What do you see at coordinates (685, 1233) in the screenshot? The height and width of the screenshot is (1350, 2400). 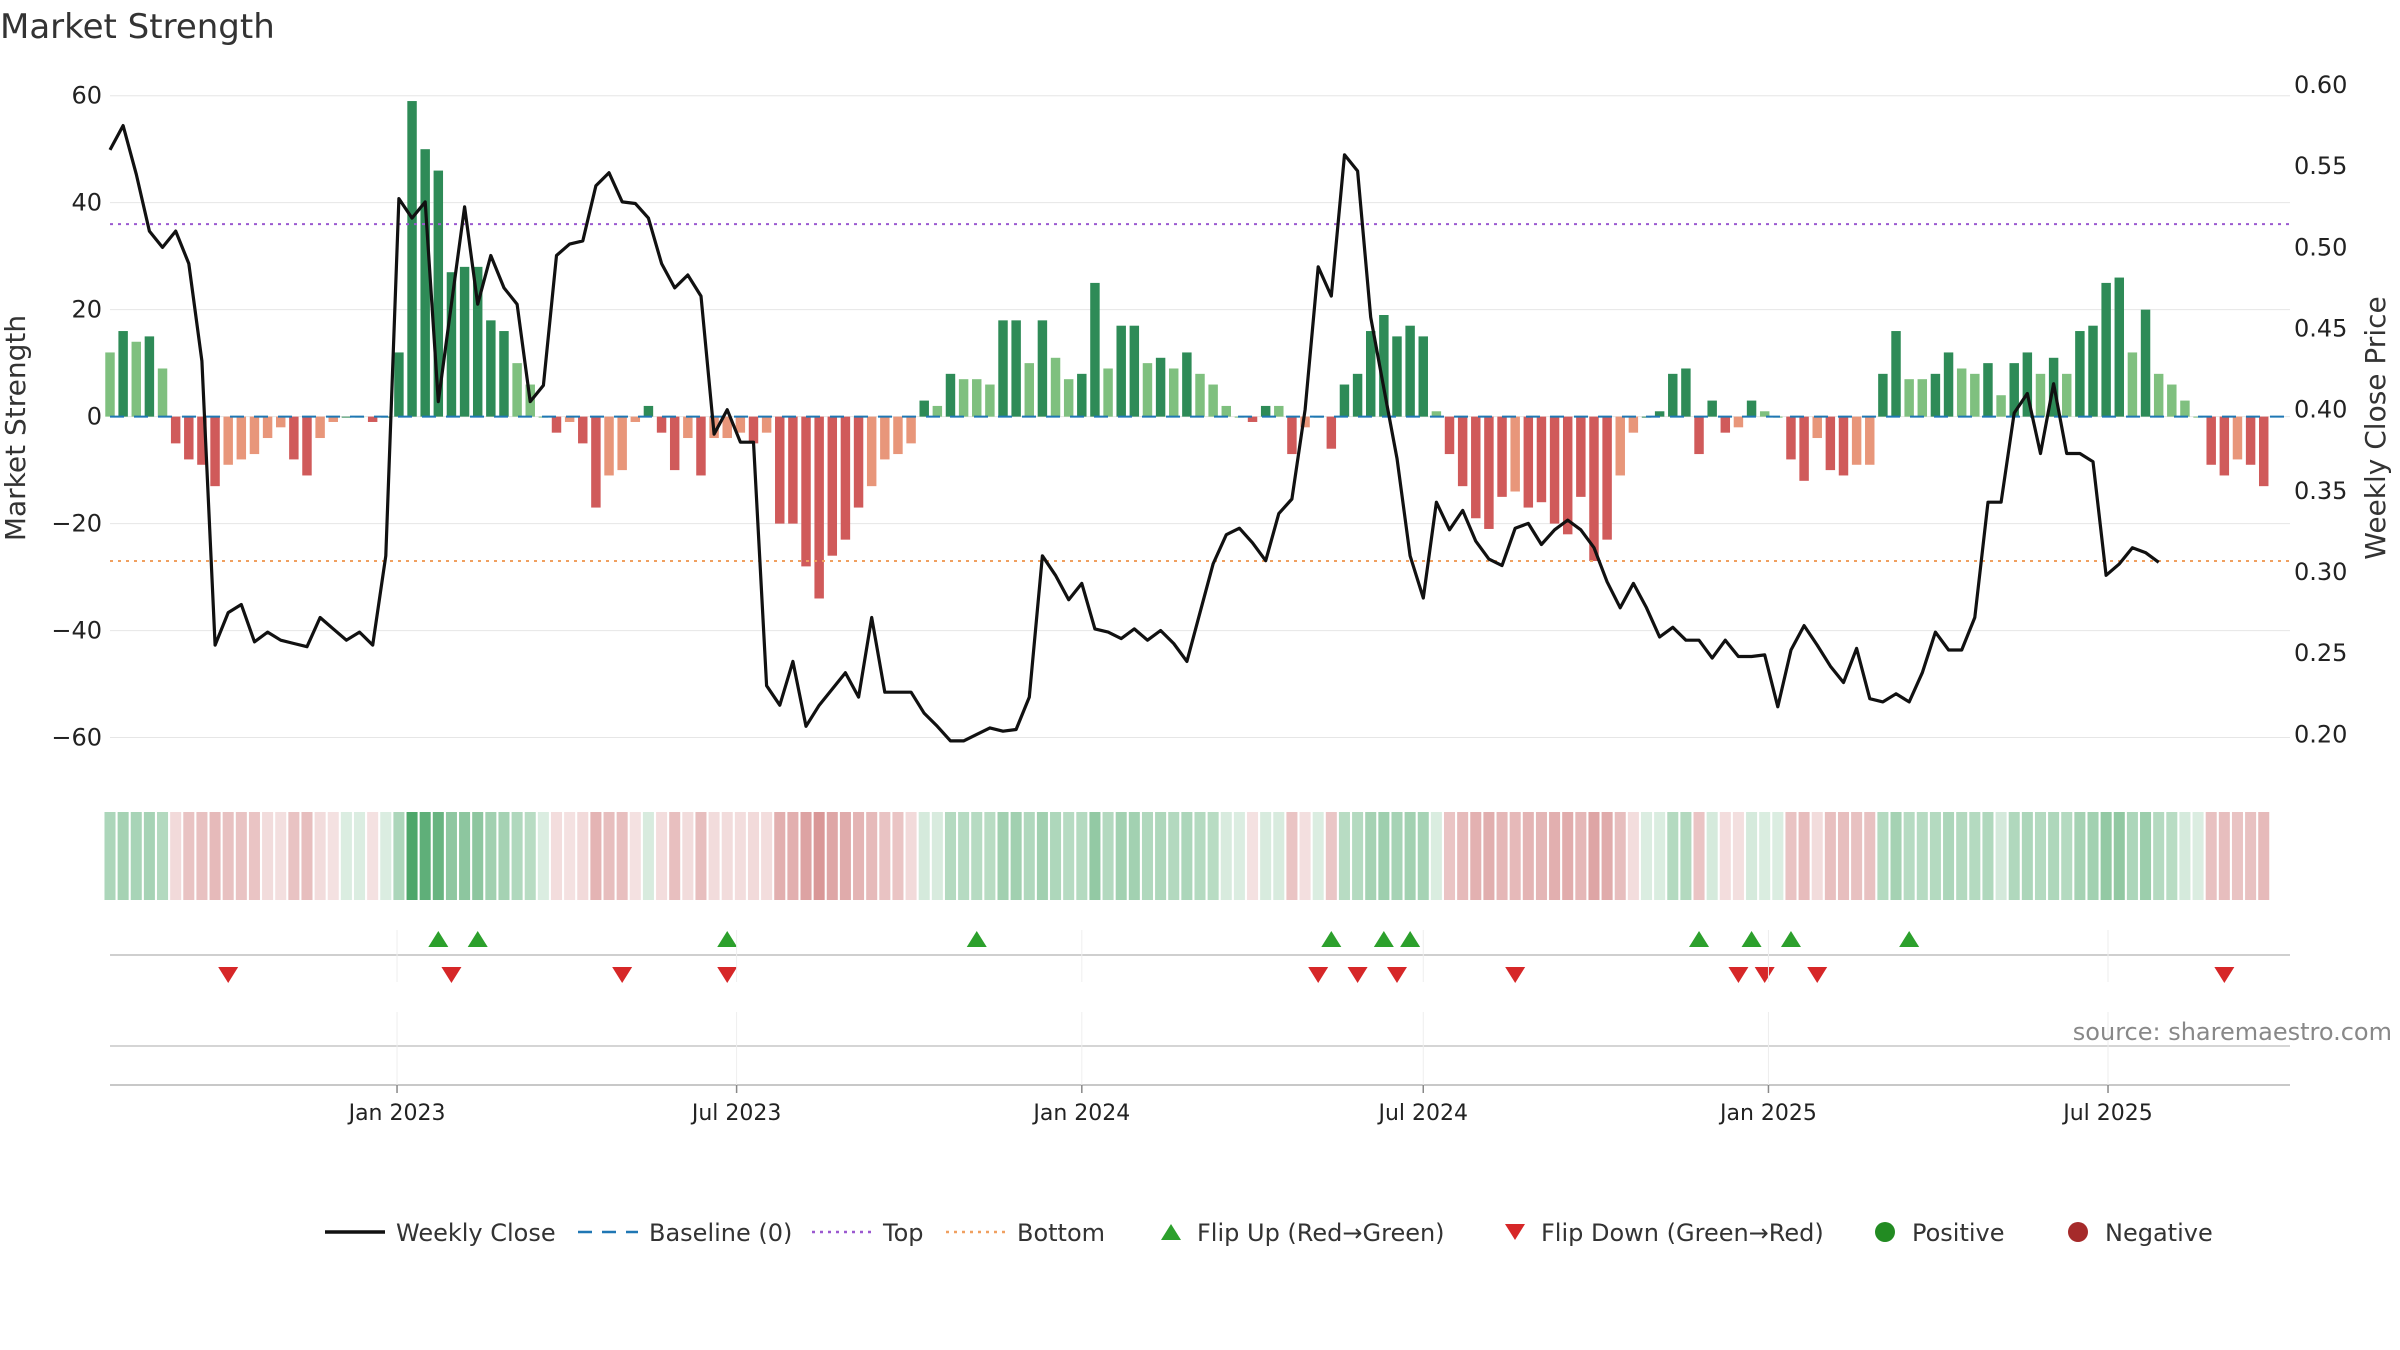 I see `legend-item: Baseline (0)` at bounding box center [685, 1233].